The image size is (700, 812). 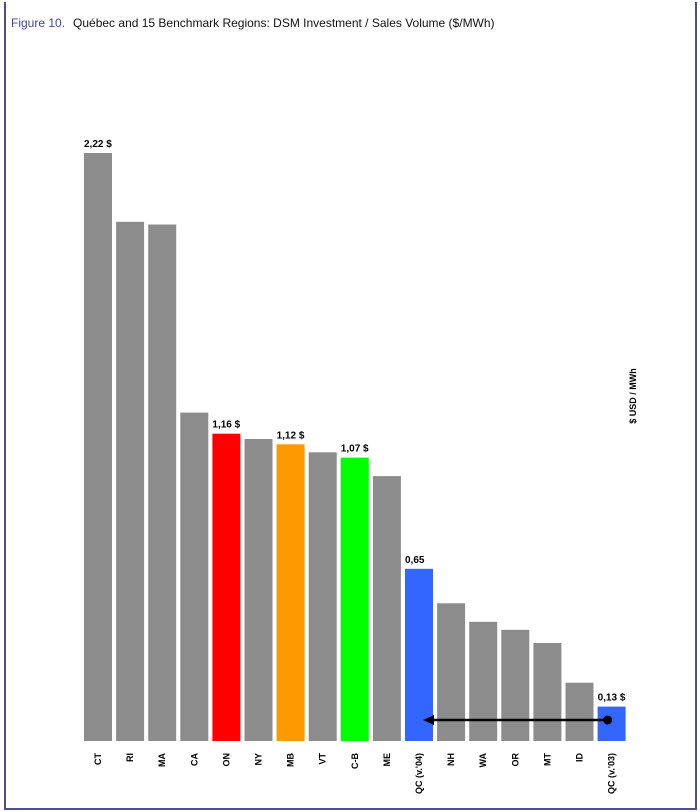 What do you see at coordinates (547, 759) in the screenshot?
I see `x-tick-label-mt: MT` at bounding box center [547, 759].